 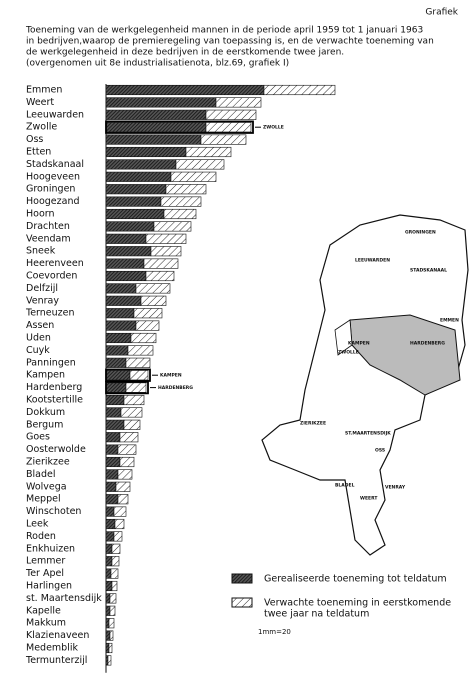 What do you see at coordinates (359, 344) in the screenshot?
I see `map-label: KAMPEN` at bounding box center [359, 344].